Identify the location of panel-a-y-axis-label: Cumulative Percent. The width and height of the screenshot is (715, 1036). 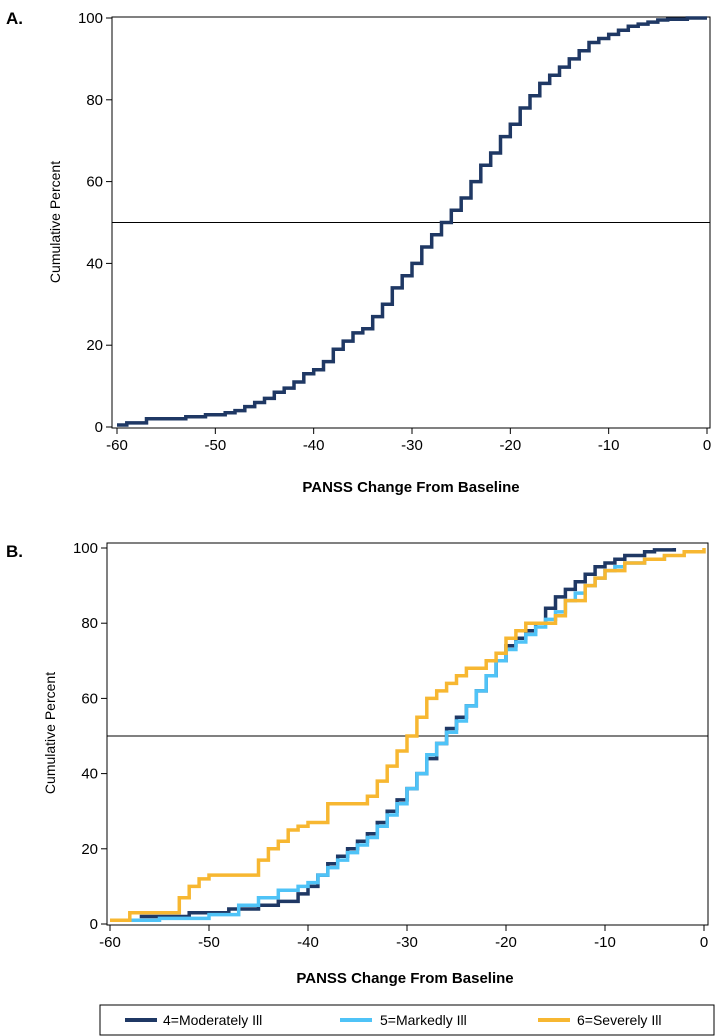
(55, 222).